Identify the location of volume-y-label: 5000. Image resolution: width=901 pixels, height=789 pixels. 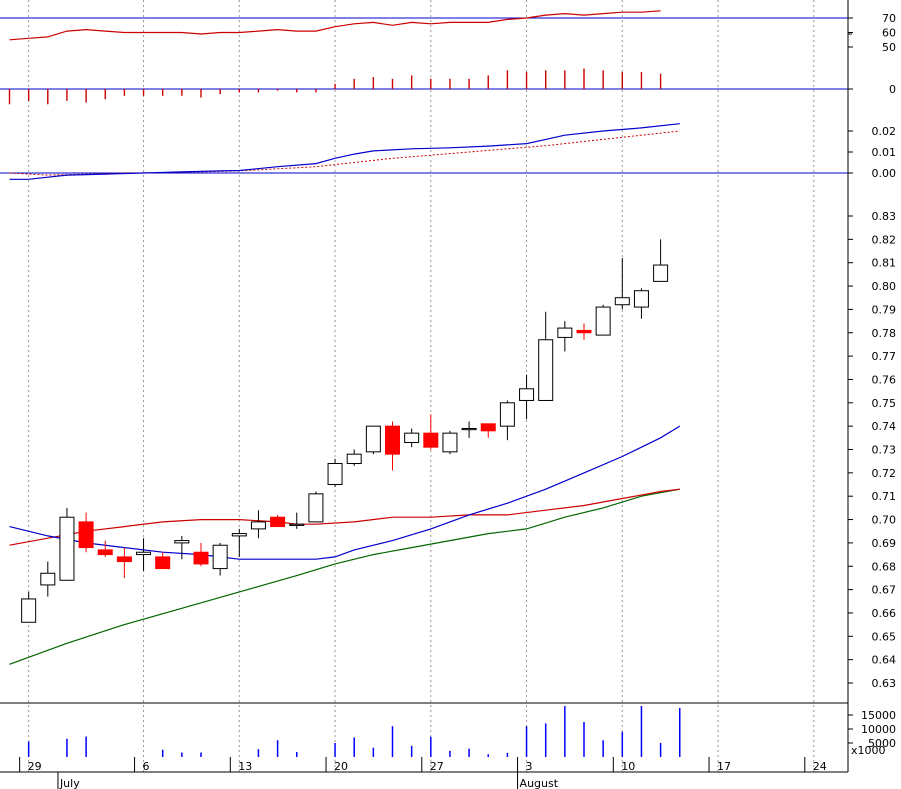
(882, 743).